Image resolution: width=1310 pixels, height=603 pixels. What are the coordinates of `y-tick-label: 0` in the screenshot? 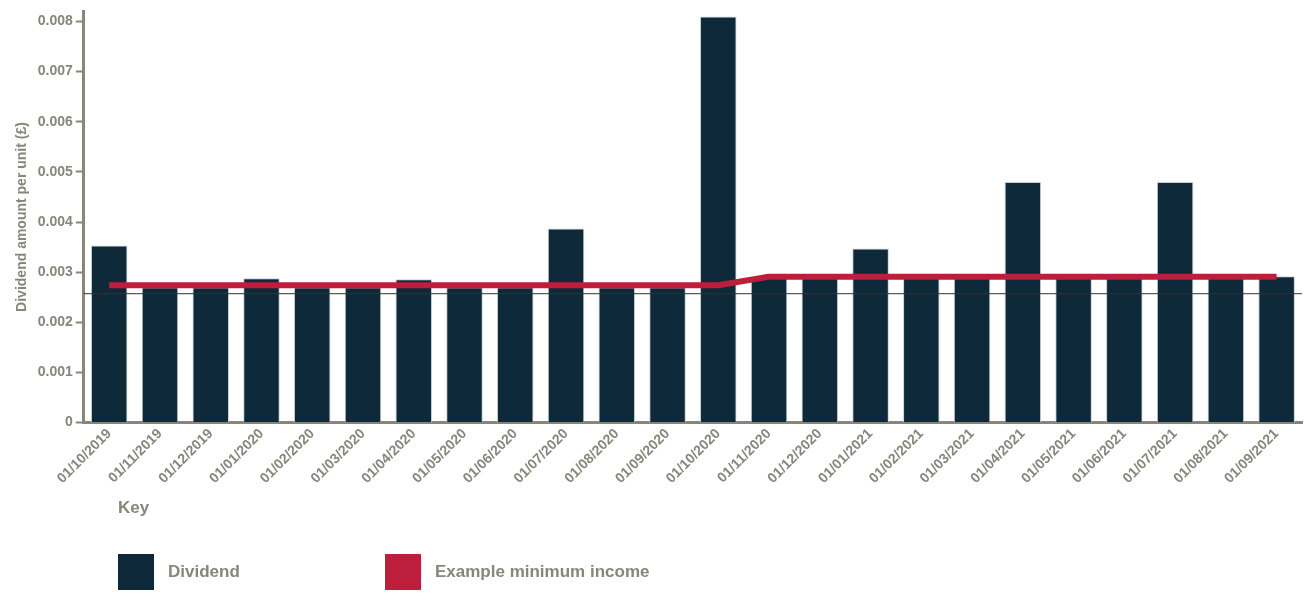 It's located at (69, 421).